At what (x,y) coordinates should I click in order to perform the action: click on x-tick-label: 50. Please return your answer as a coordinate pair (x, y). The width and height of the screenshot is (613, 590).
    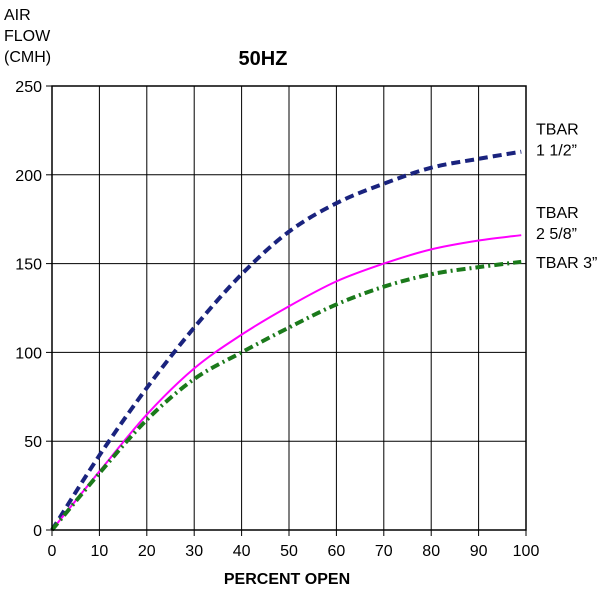
    Looking at the image, I should click on (289, 551).